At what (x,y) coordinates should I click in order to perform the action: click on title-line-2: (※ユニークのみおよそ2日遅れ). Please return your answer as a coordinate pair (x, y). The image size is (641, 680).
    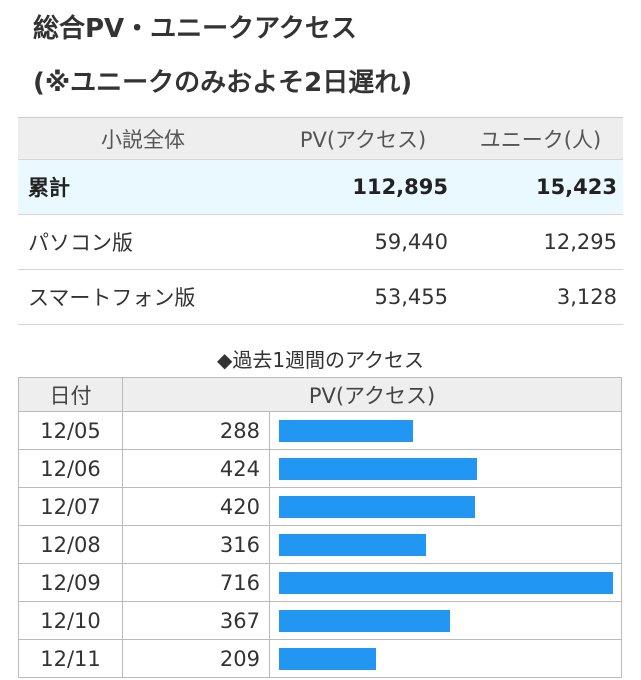
    Looking at the image, I should click on (223, 83).